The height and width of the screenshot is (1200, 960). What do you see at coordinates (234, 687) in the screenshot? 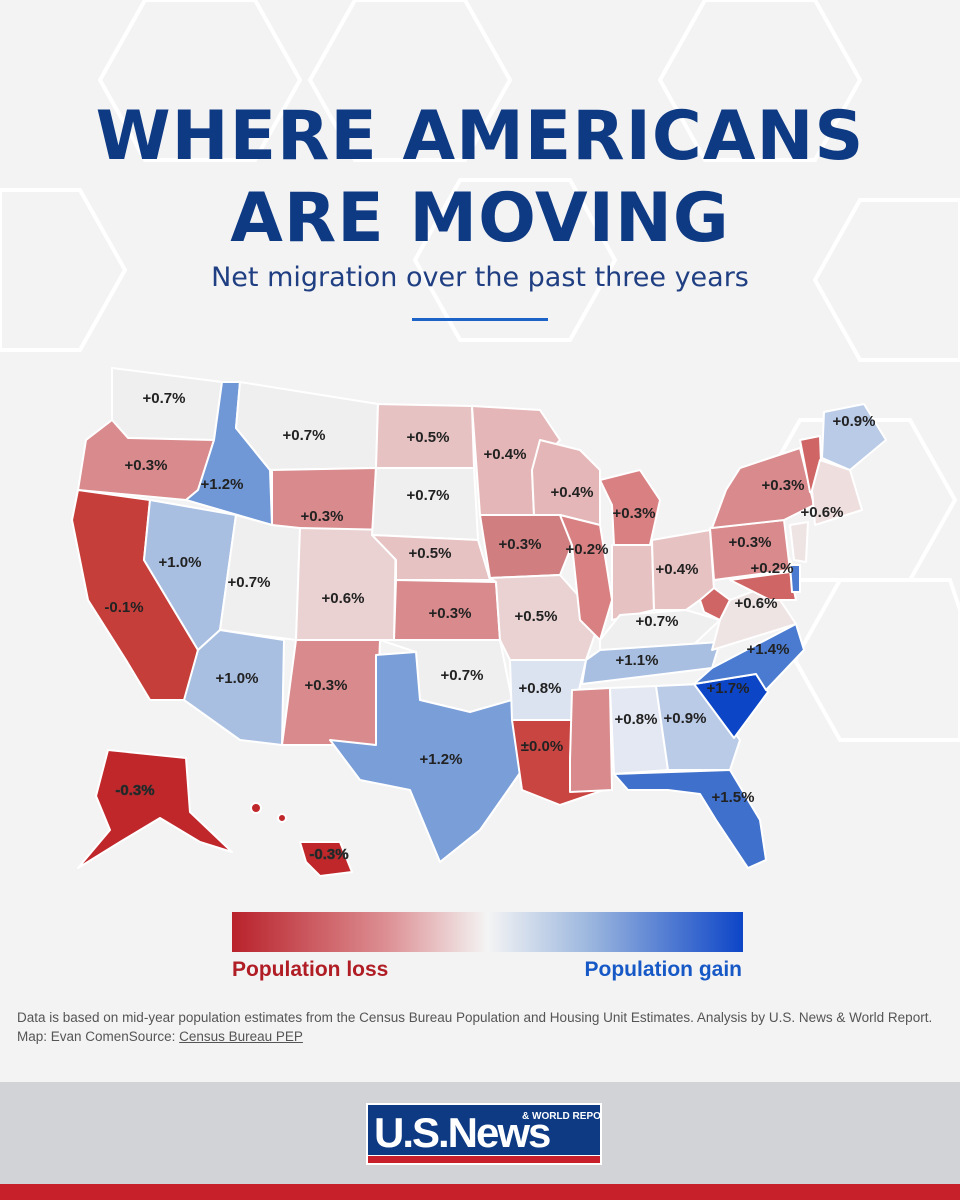
I see `state-az` at bounding box center [234, 687].